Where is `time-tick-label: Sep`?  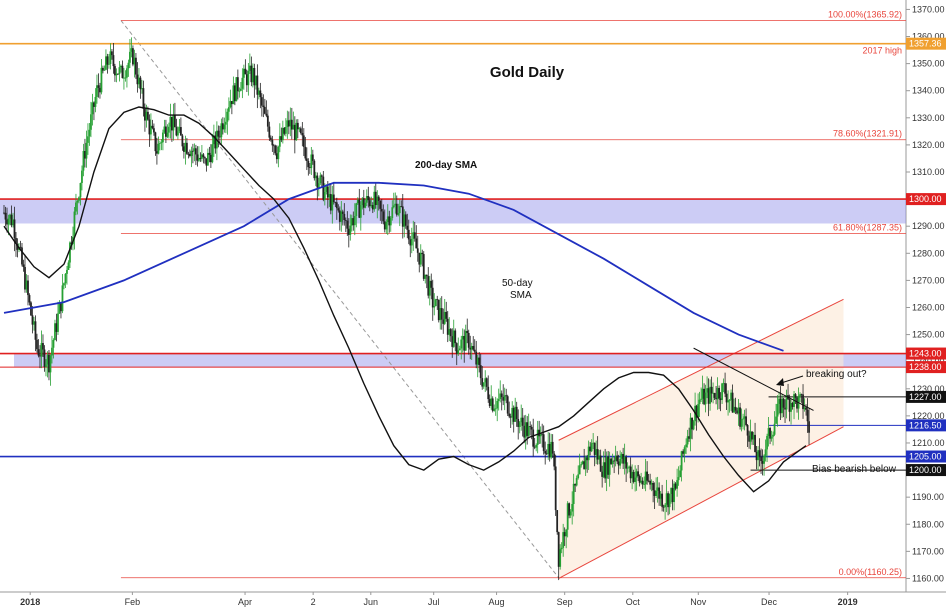
time-tick-label: Sep is located at coordinates (565, 602).